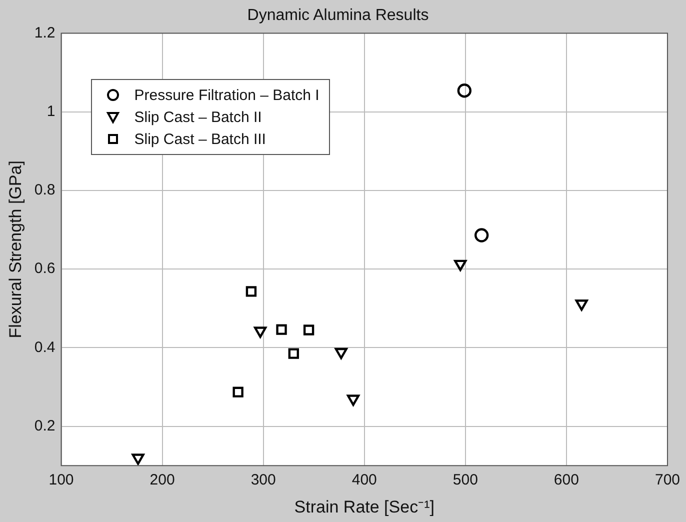 The image size is (686, 522). Describe the element at coordinates (45, 190) in the screenshot. I see `y-tick-label: 0.8` at that location.